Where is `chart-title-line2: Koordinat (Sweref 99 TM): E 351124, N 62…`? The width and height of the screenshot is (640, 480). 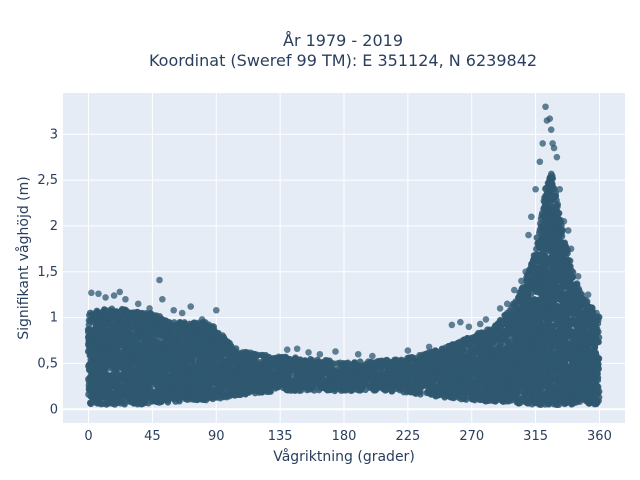
chart-title-line2: Koordinat (Sweref 99 TM): E 351124, N 62… is located at coordinates (343, 60).